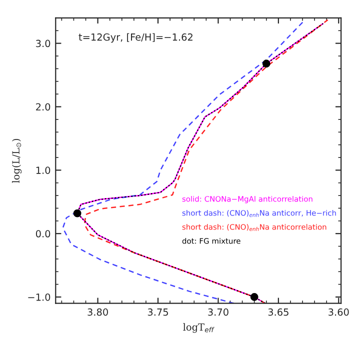 The image size is (359, 359). Describe the element at coordinates (158, 312) in the screenshot. I see `x-tick-label: 3.75` at that location.